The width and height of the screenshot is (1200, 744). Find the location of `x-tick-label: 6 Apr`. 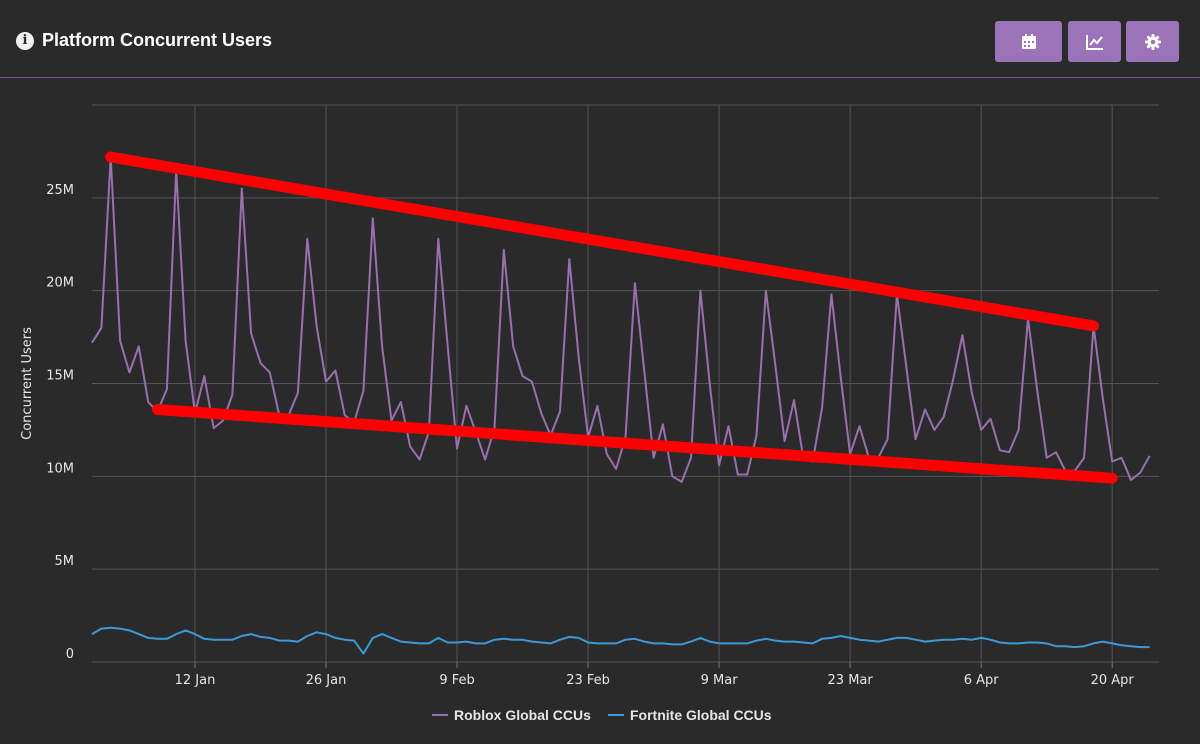

x-tick-label: 6 Apr is located at coordinates (982, 680).